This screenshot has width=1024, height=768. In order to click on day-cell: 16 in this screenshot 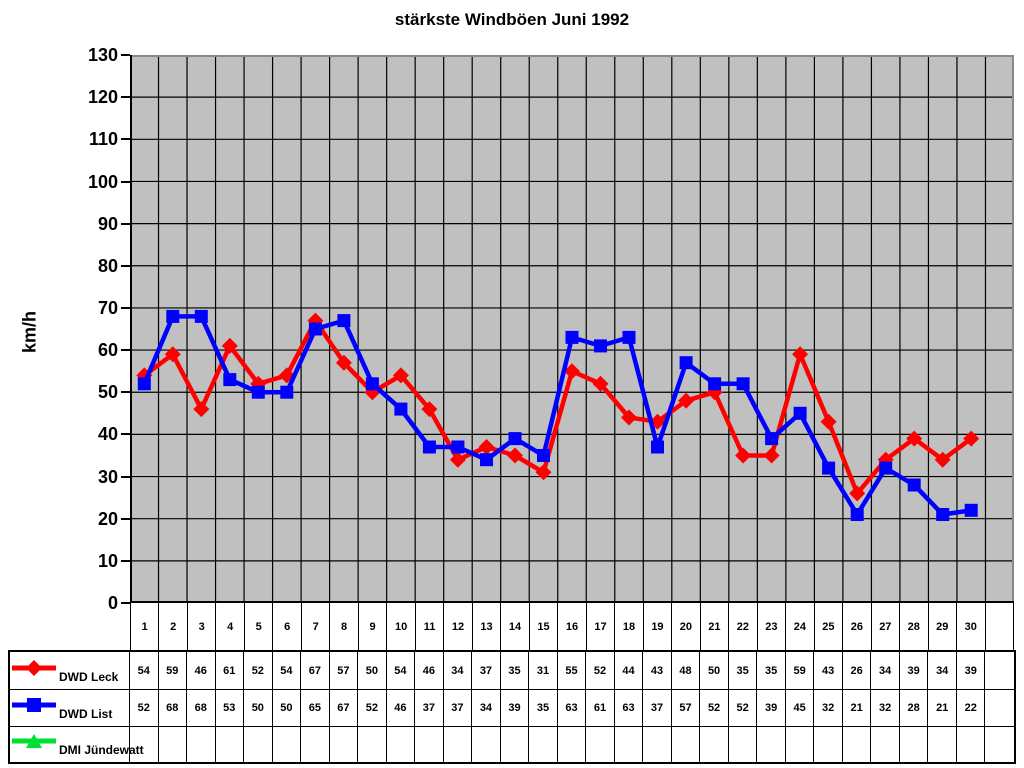, I will do `click(572, 626)`.